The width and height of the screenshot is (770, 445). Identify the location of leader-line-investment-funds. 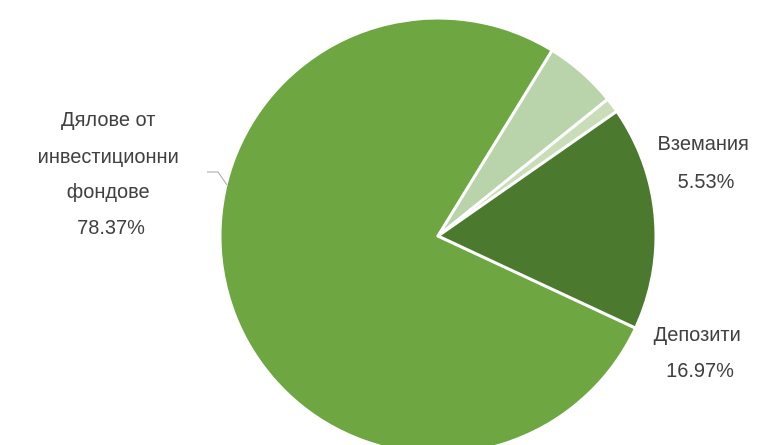
(217, 178).